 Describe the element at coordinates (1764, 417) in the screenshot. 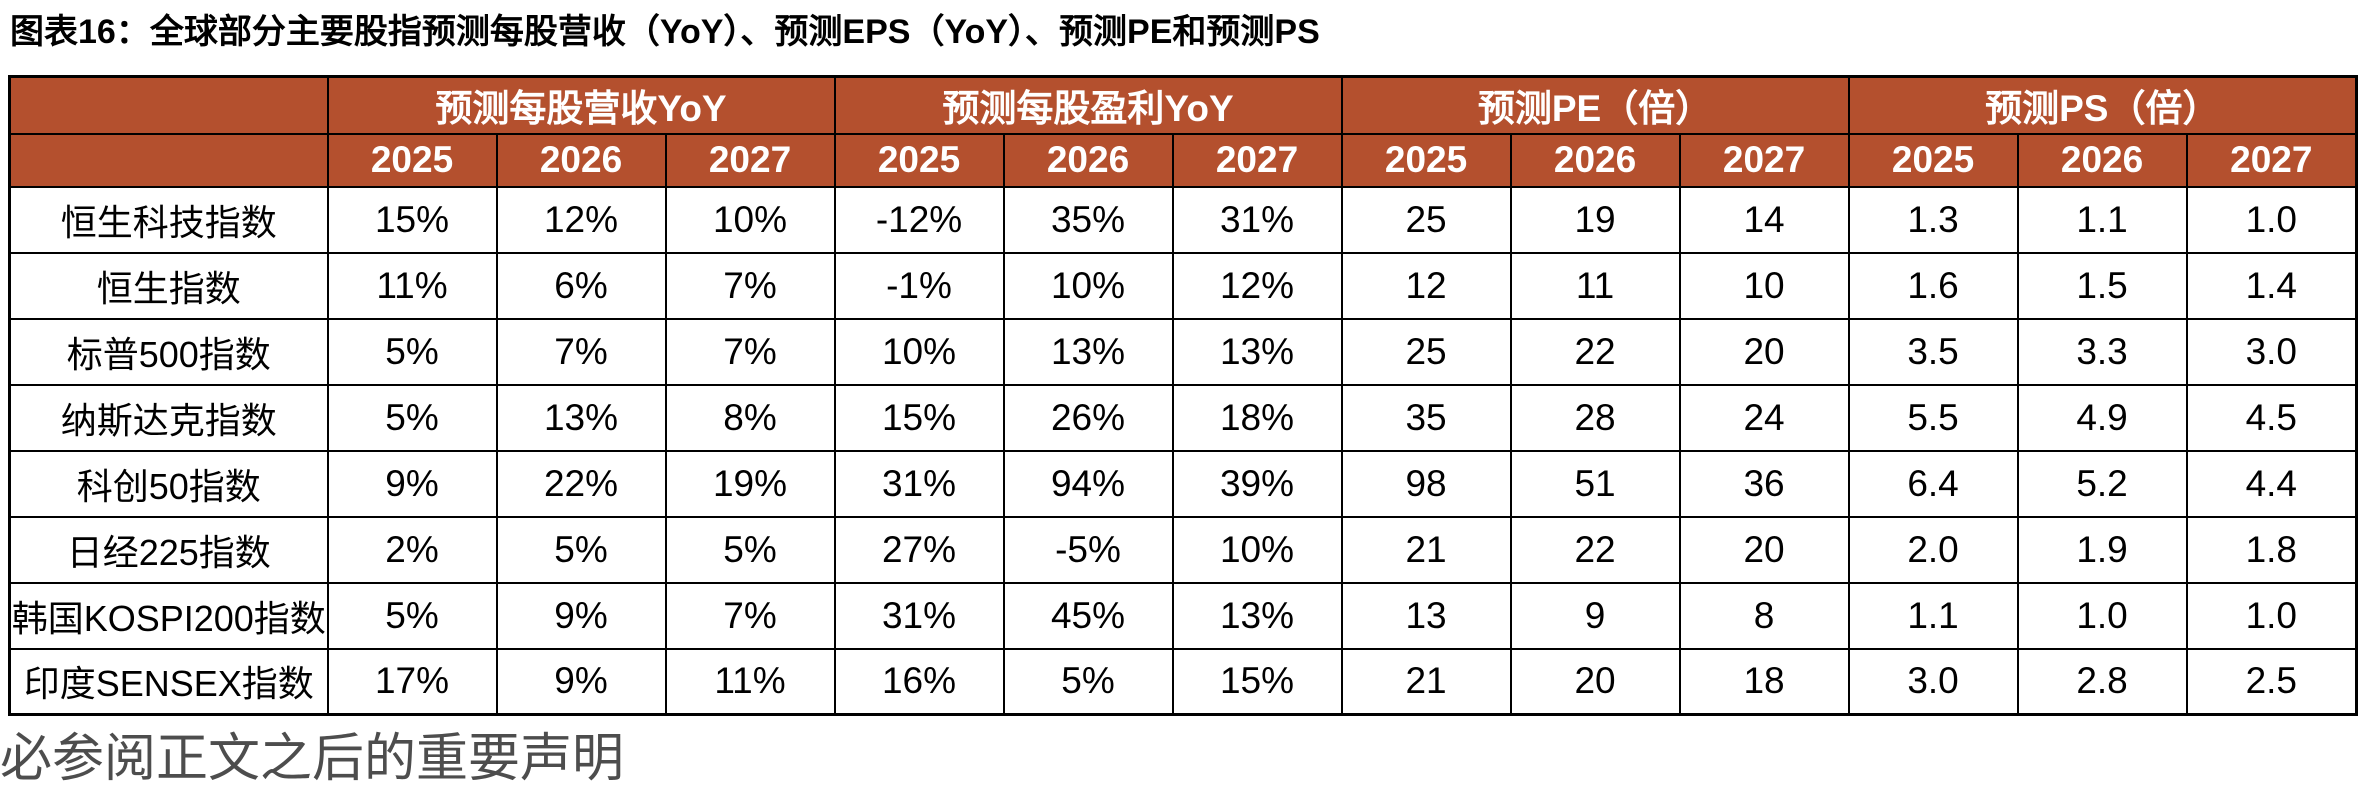

I see `table-cell: 24` at that location.